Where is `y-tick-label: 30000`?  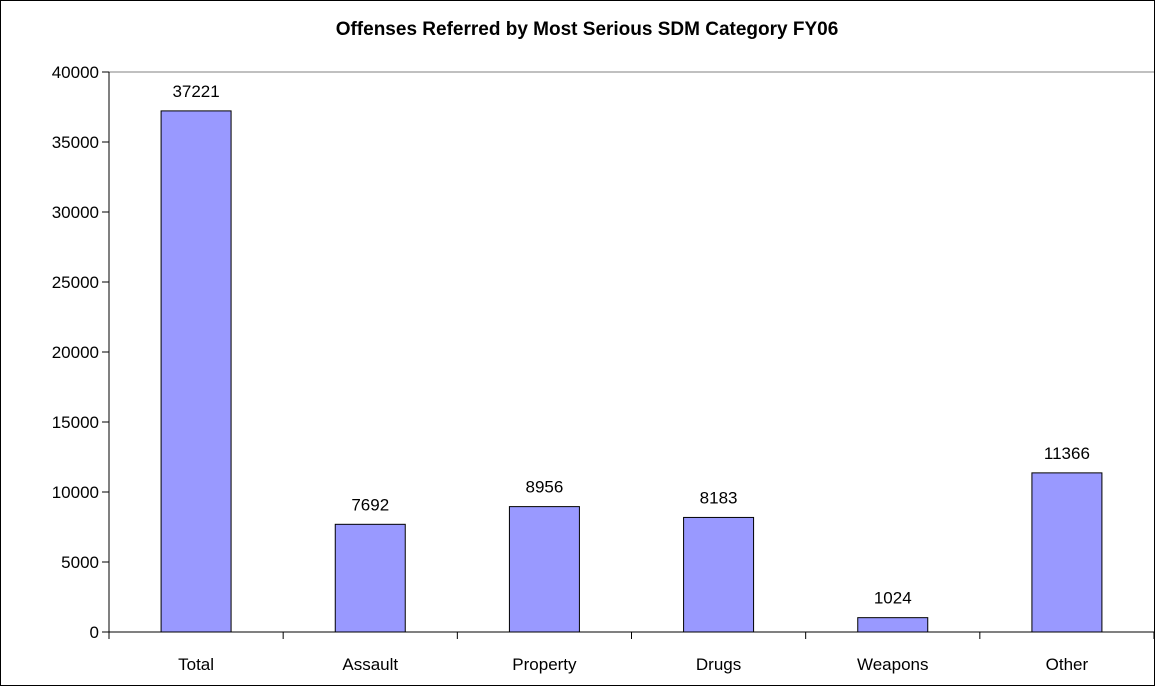 y-tick-label: 30000 is located at coordinates (75, 212).